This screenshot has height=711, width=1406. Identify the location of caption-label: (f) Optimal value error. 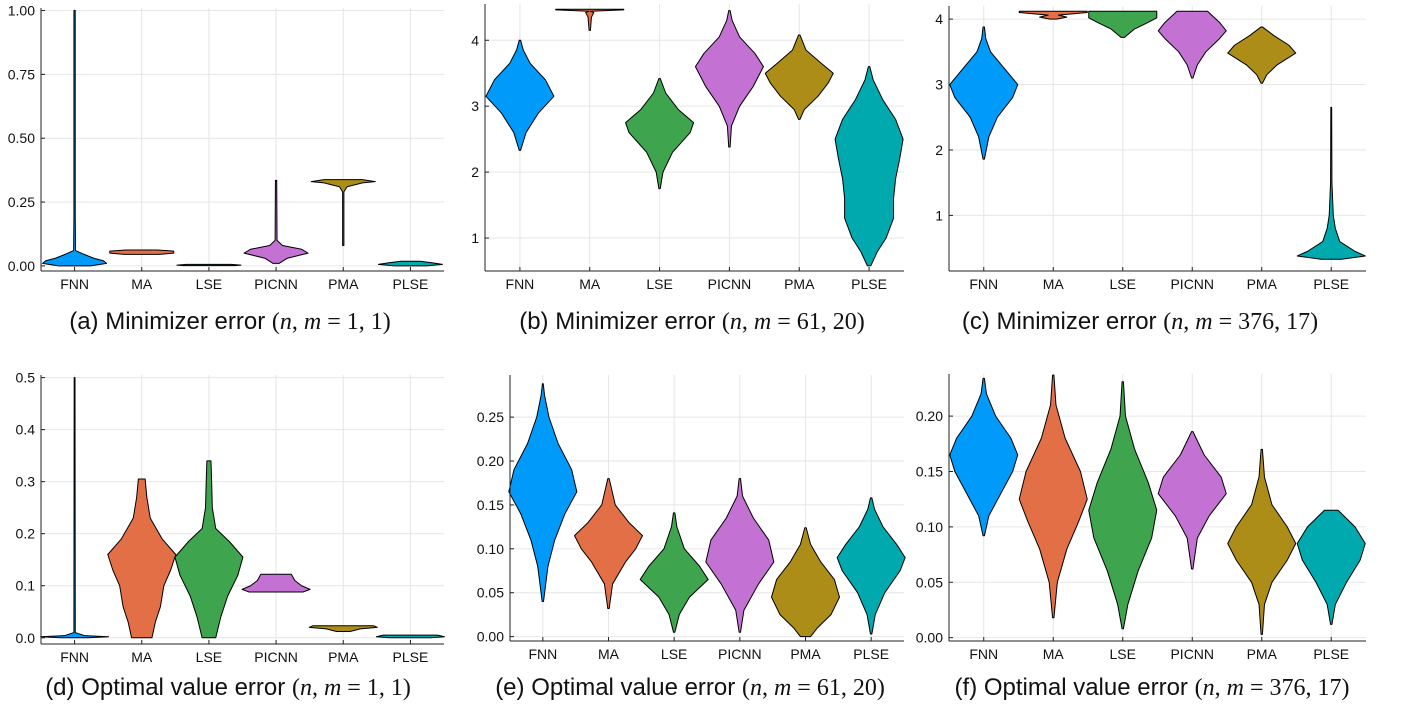
(1074, 687).